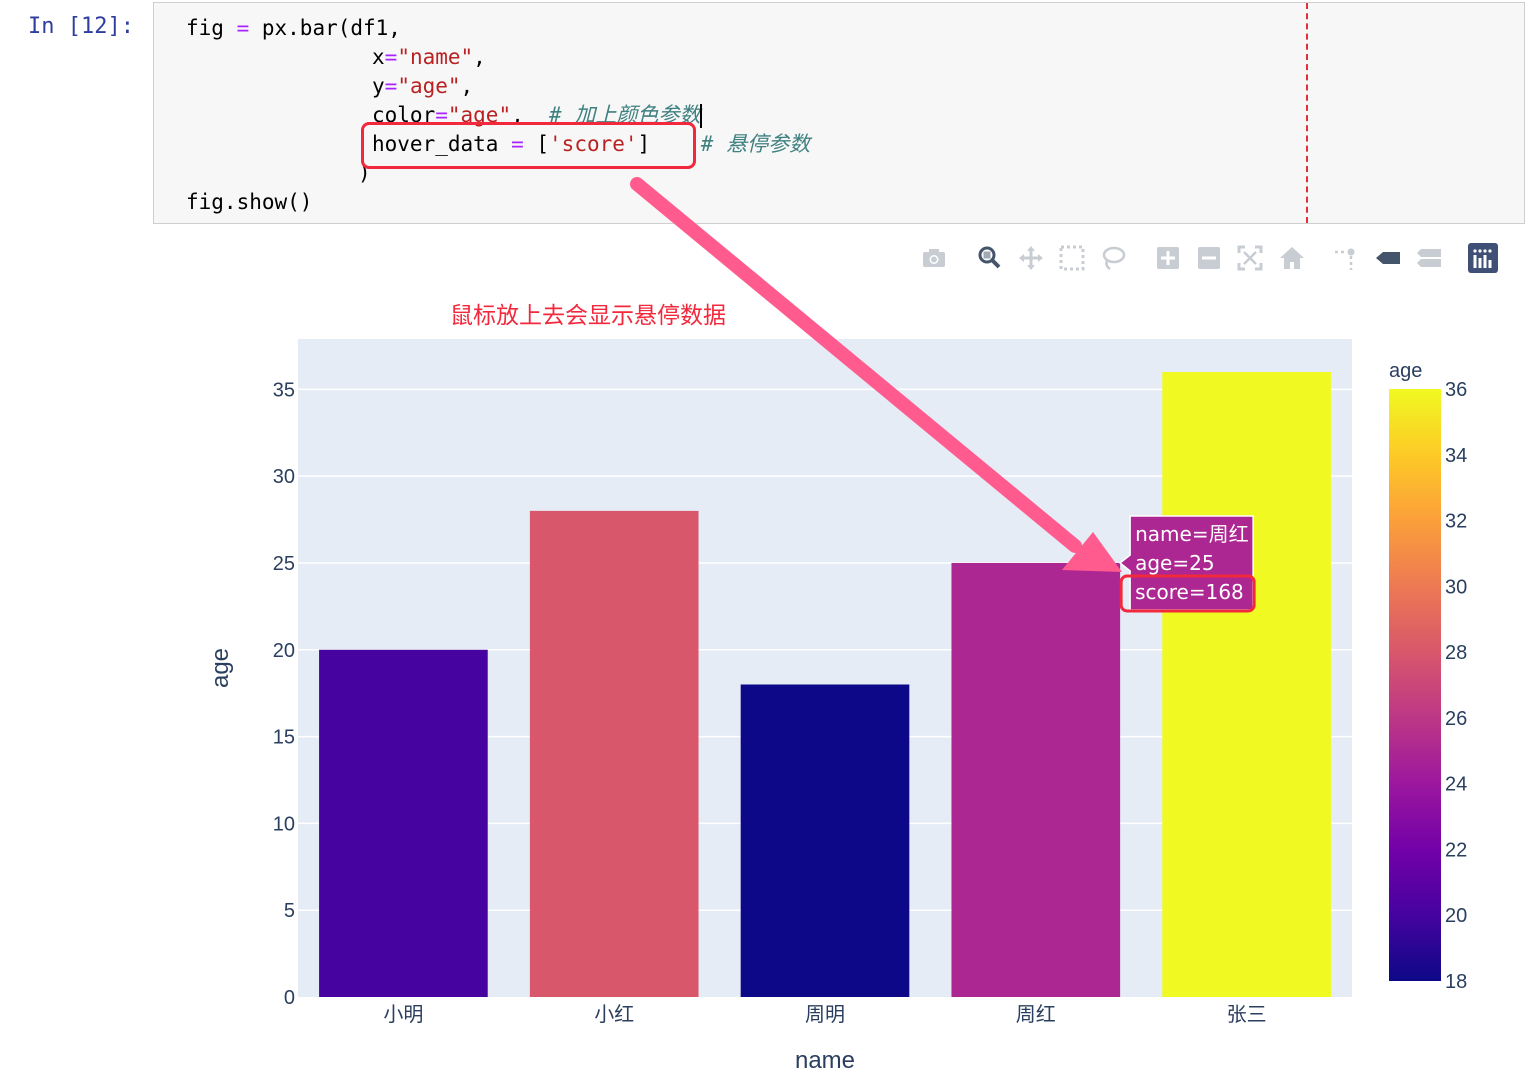  I want to click on zoom-in-icon, so click(1168, 258).